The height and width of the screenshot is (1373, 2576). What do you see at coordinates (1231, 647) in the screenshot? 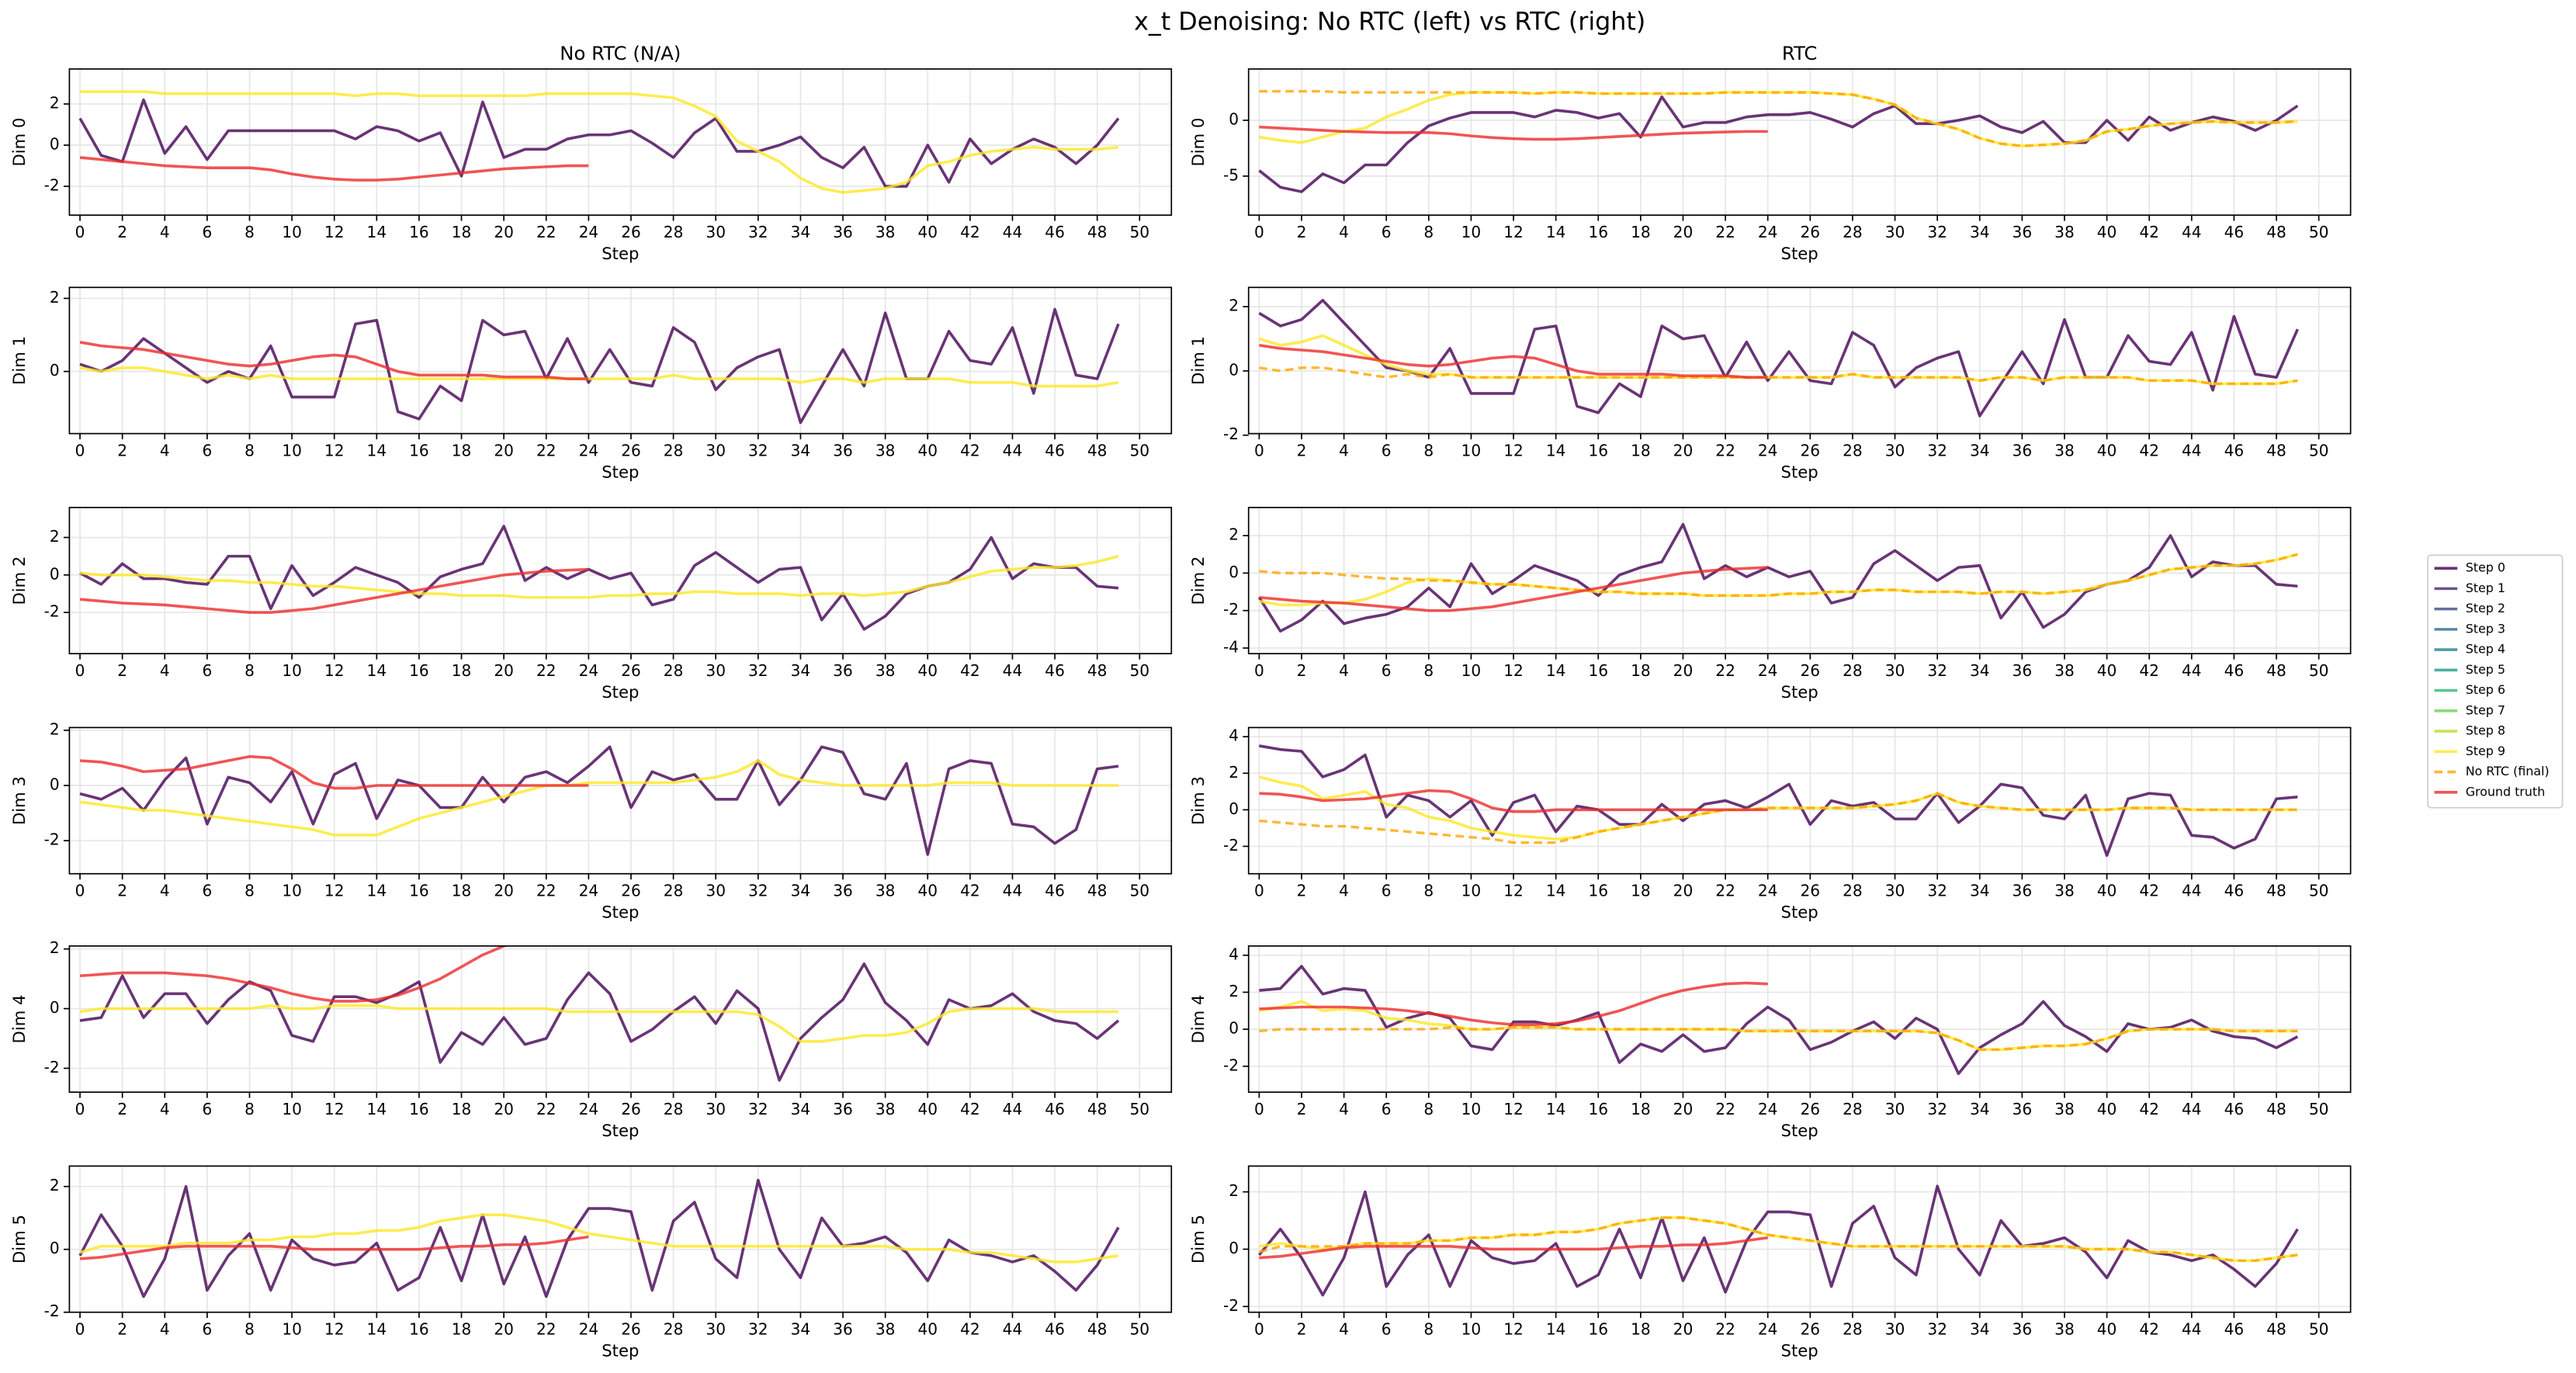
I see `y-tick-label: -4` at bounding box center [1231, 647].